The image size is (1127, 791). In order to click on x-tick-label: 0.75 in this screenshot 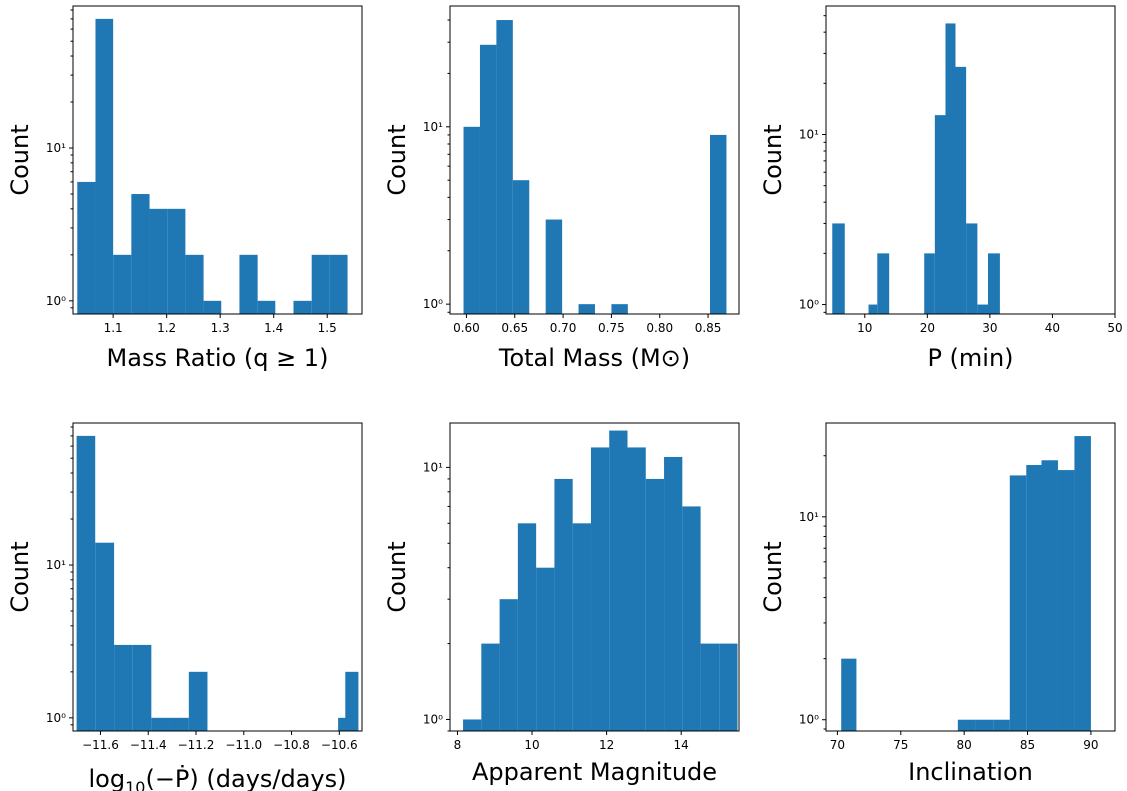, I will do `click(611, 328)`.